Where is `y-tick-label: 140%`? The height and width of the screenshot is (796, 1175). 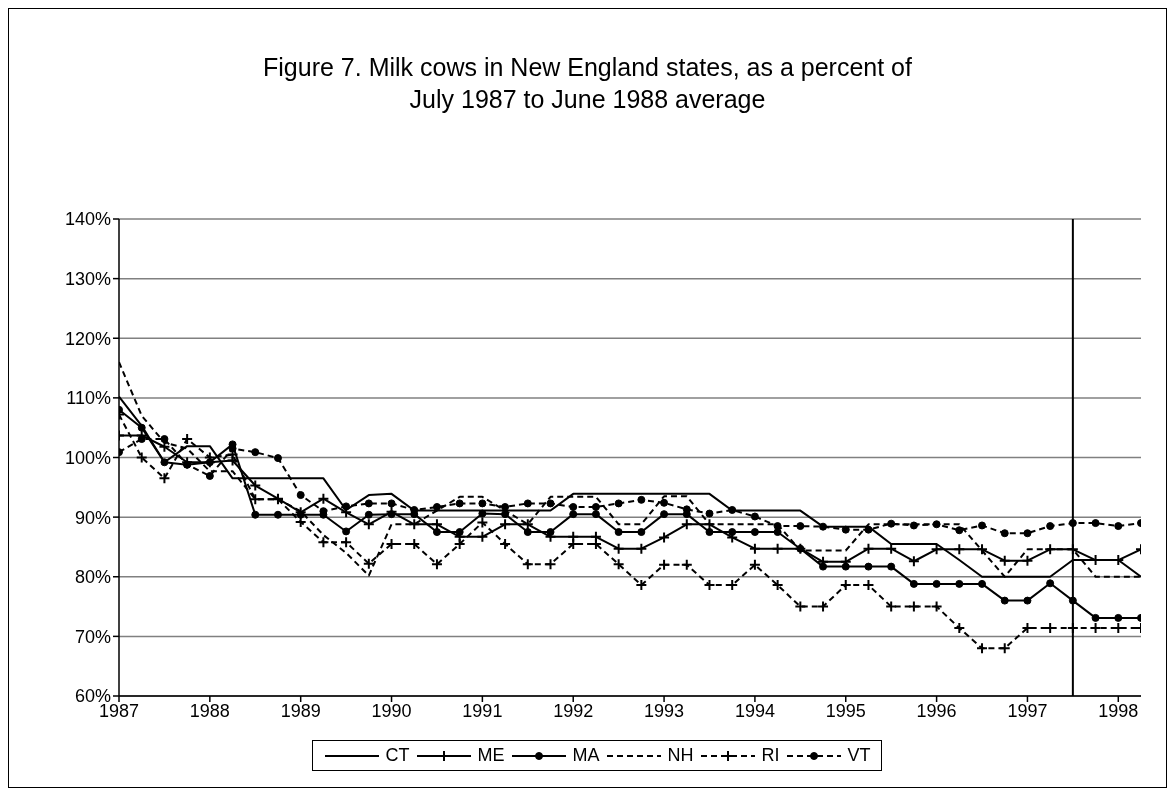 y-tick-label: 140% is located at coordinates (87, 219).